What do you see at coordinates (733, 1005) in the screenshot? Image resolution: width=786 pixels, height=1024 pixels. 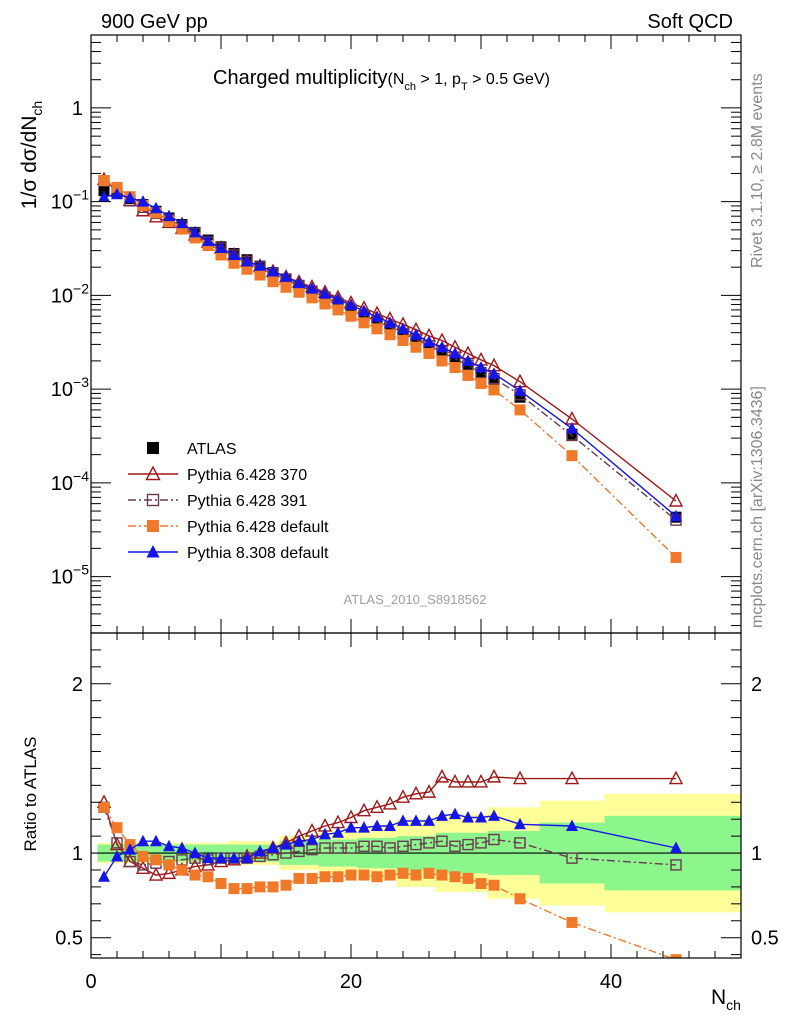 I see `x-axis-label-sub: ch` at bounding box center [733, 1005].